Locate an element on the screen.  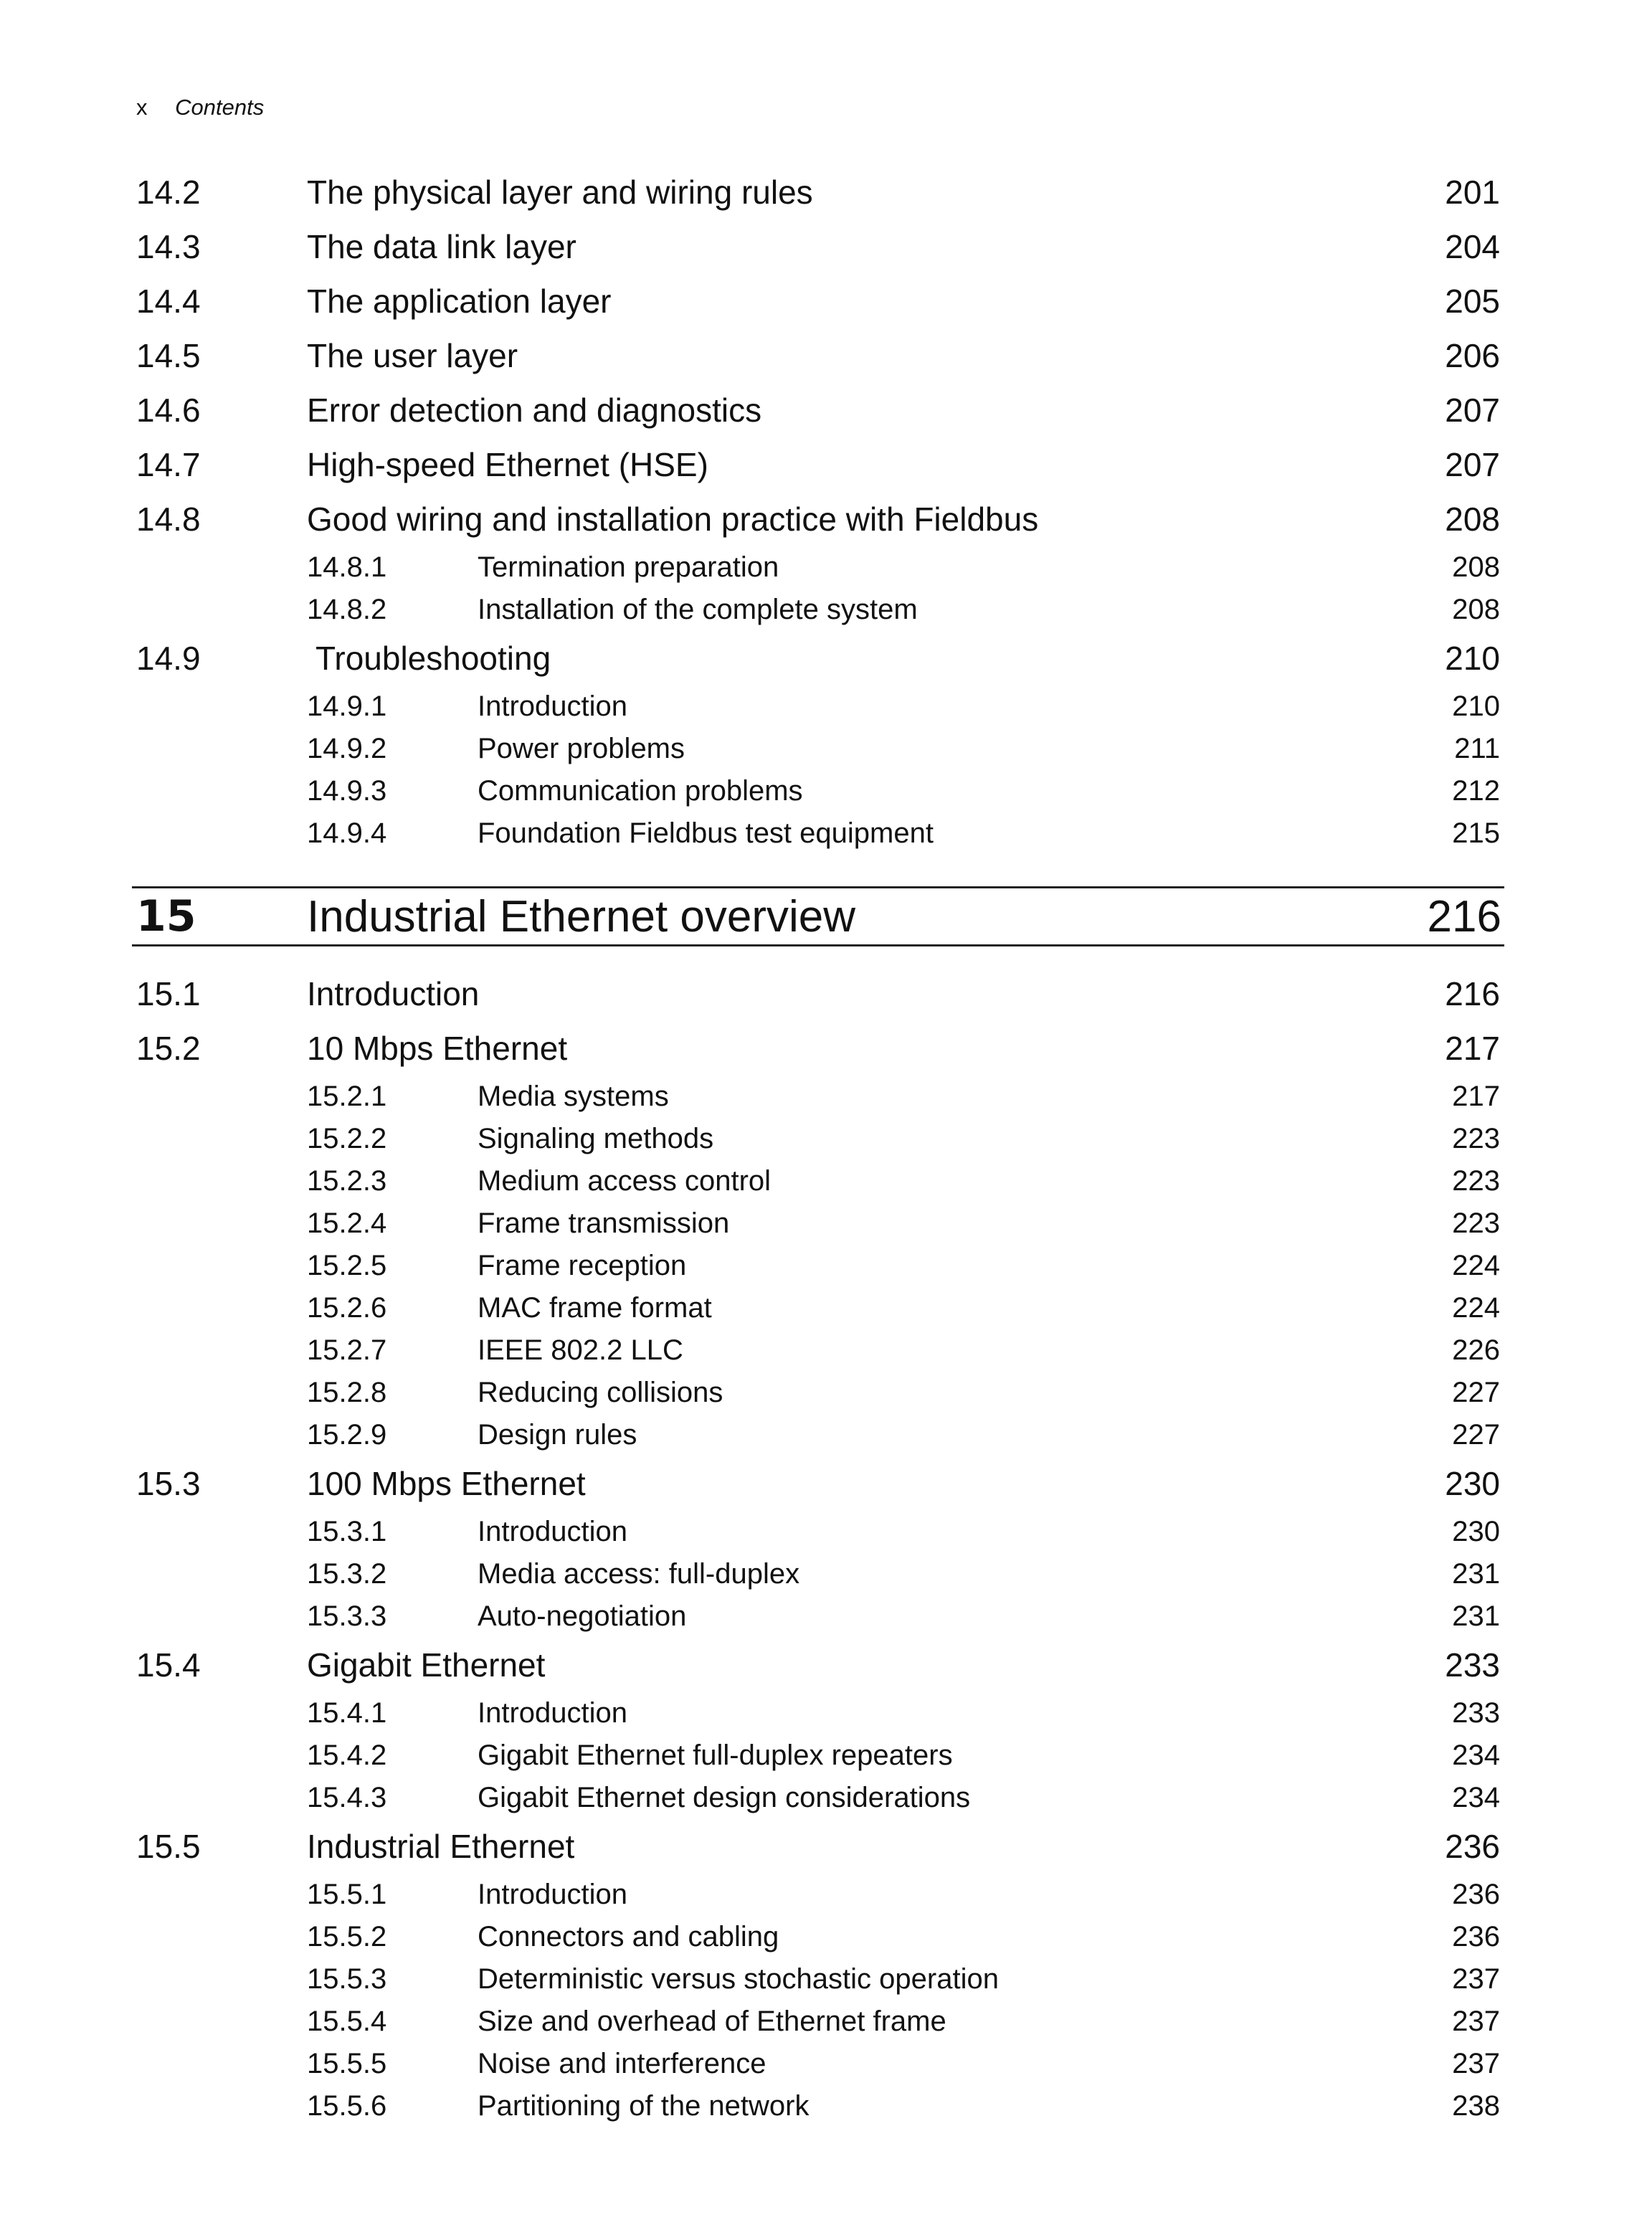
entry-title: Noise and interference is located at coordinates (622, 2063).